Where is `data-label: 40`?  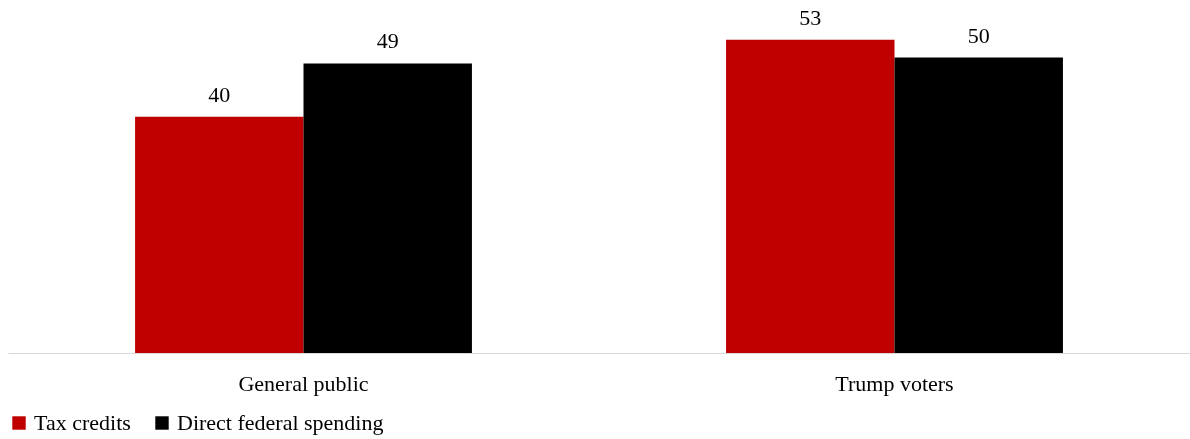 data-label: 40 is located at coordinates (219, 94).